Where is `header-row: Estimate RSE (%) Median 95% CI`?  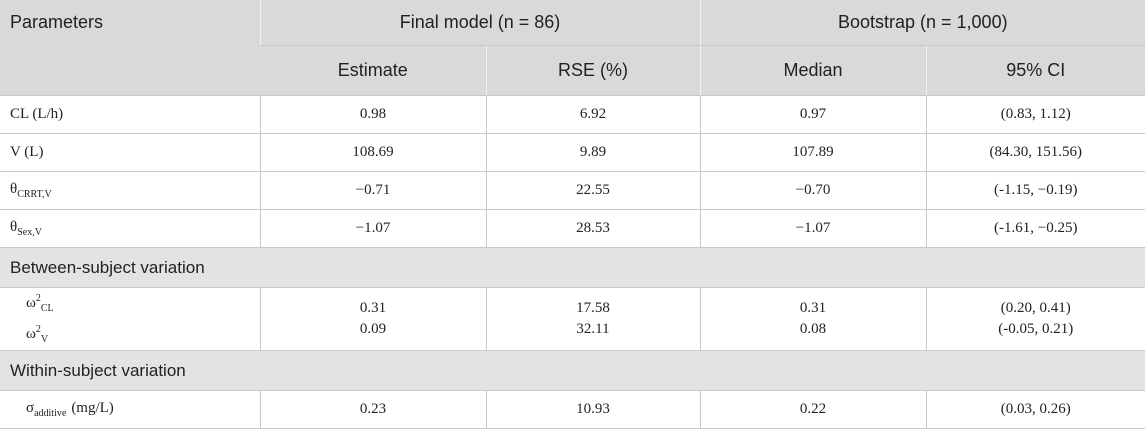 header-row: Estimate RSE (%) Median 95% CI is located at coordinates (572, 70).